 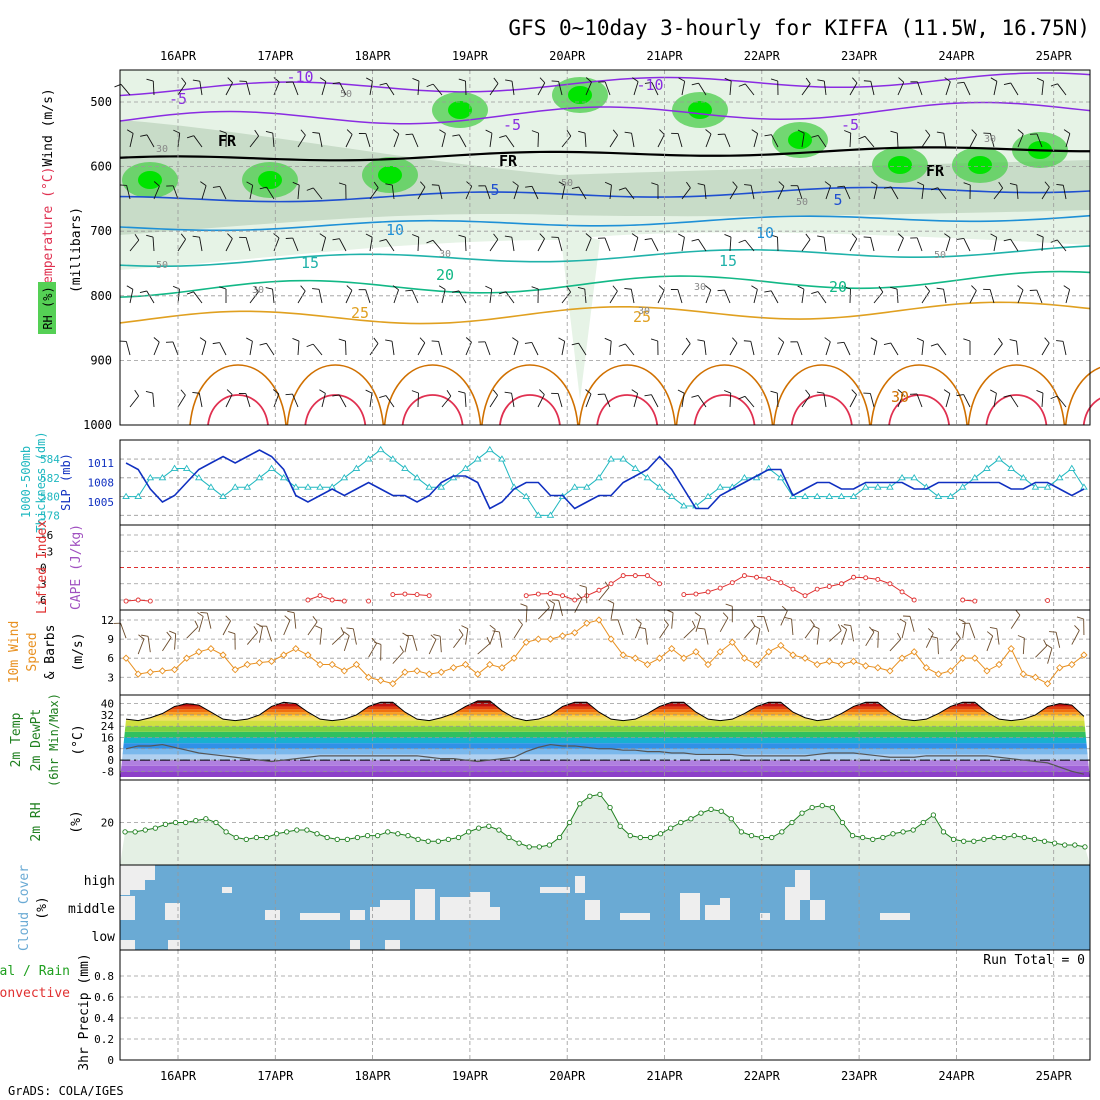 I want to click on date-label-top: 21APR, so click(x=664, y=56).